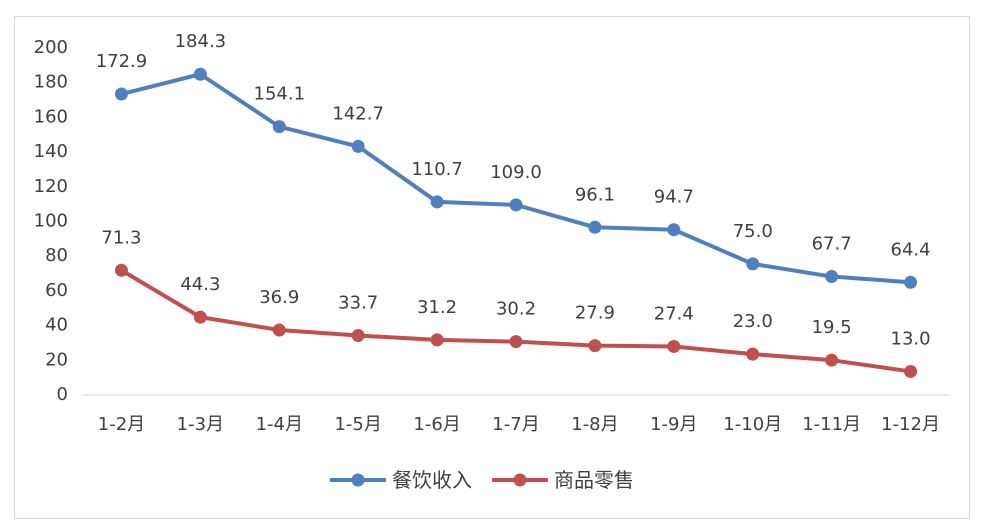  I want to click on data-label: 96.1, so click(595, 194).